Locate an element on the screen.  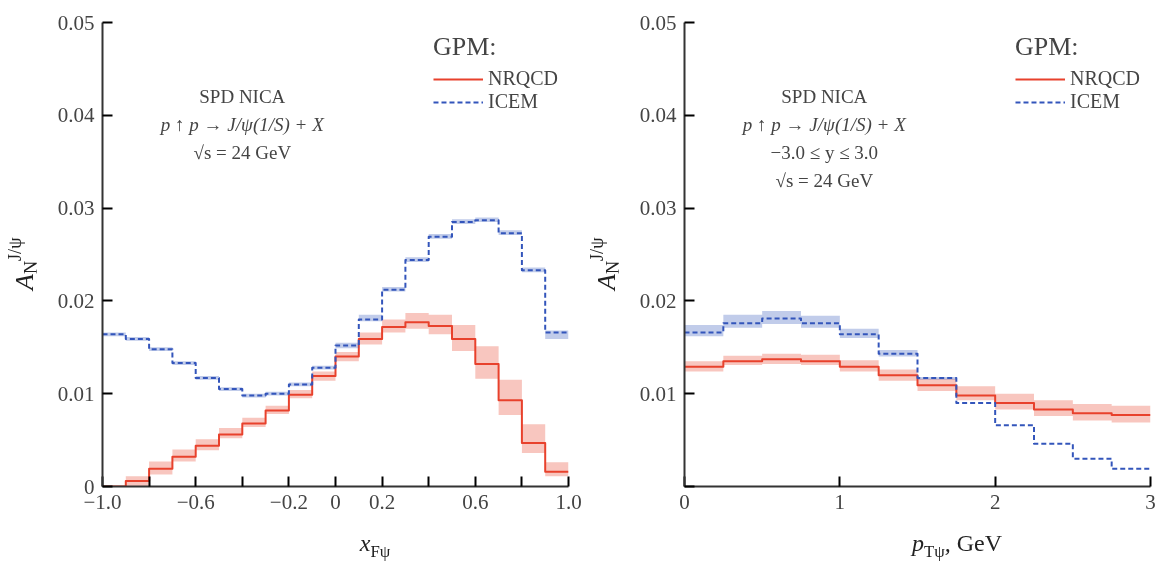
x-axis-title: p$_{Tψ}$, GeV is located at coordinates (957, 546).